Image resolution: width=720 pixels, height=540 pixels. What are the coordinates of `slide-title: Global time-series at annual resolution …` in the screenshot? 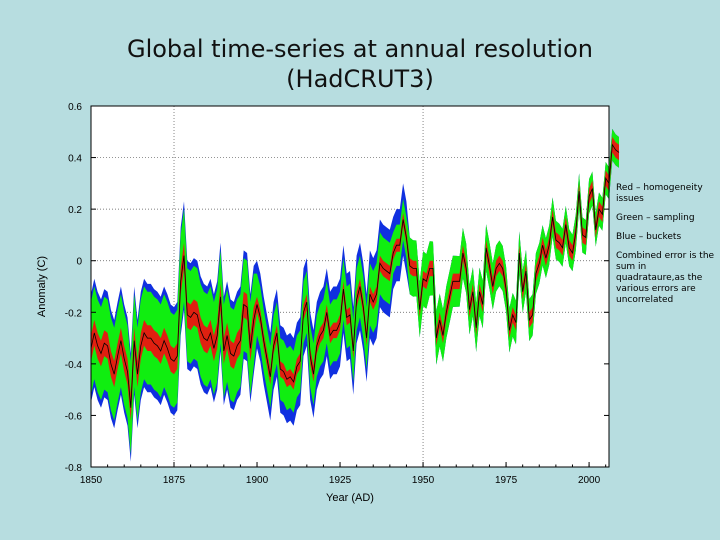 It's located at (360, 64).